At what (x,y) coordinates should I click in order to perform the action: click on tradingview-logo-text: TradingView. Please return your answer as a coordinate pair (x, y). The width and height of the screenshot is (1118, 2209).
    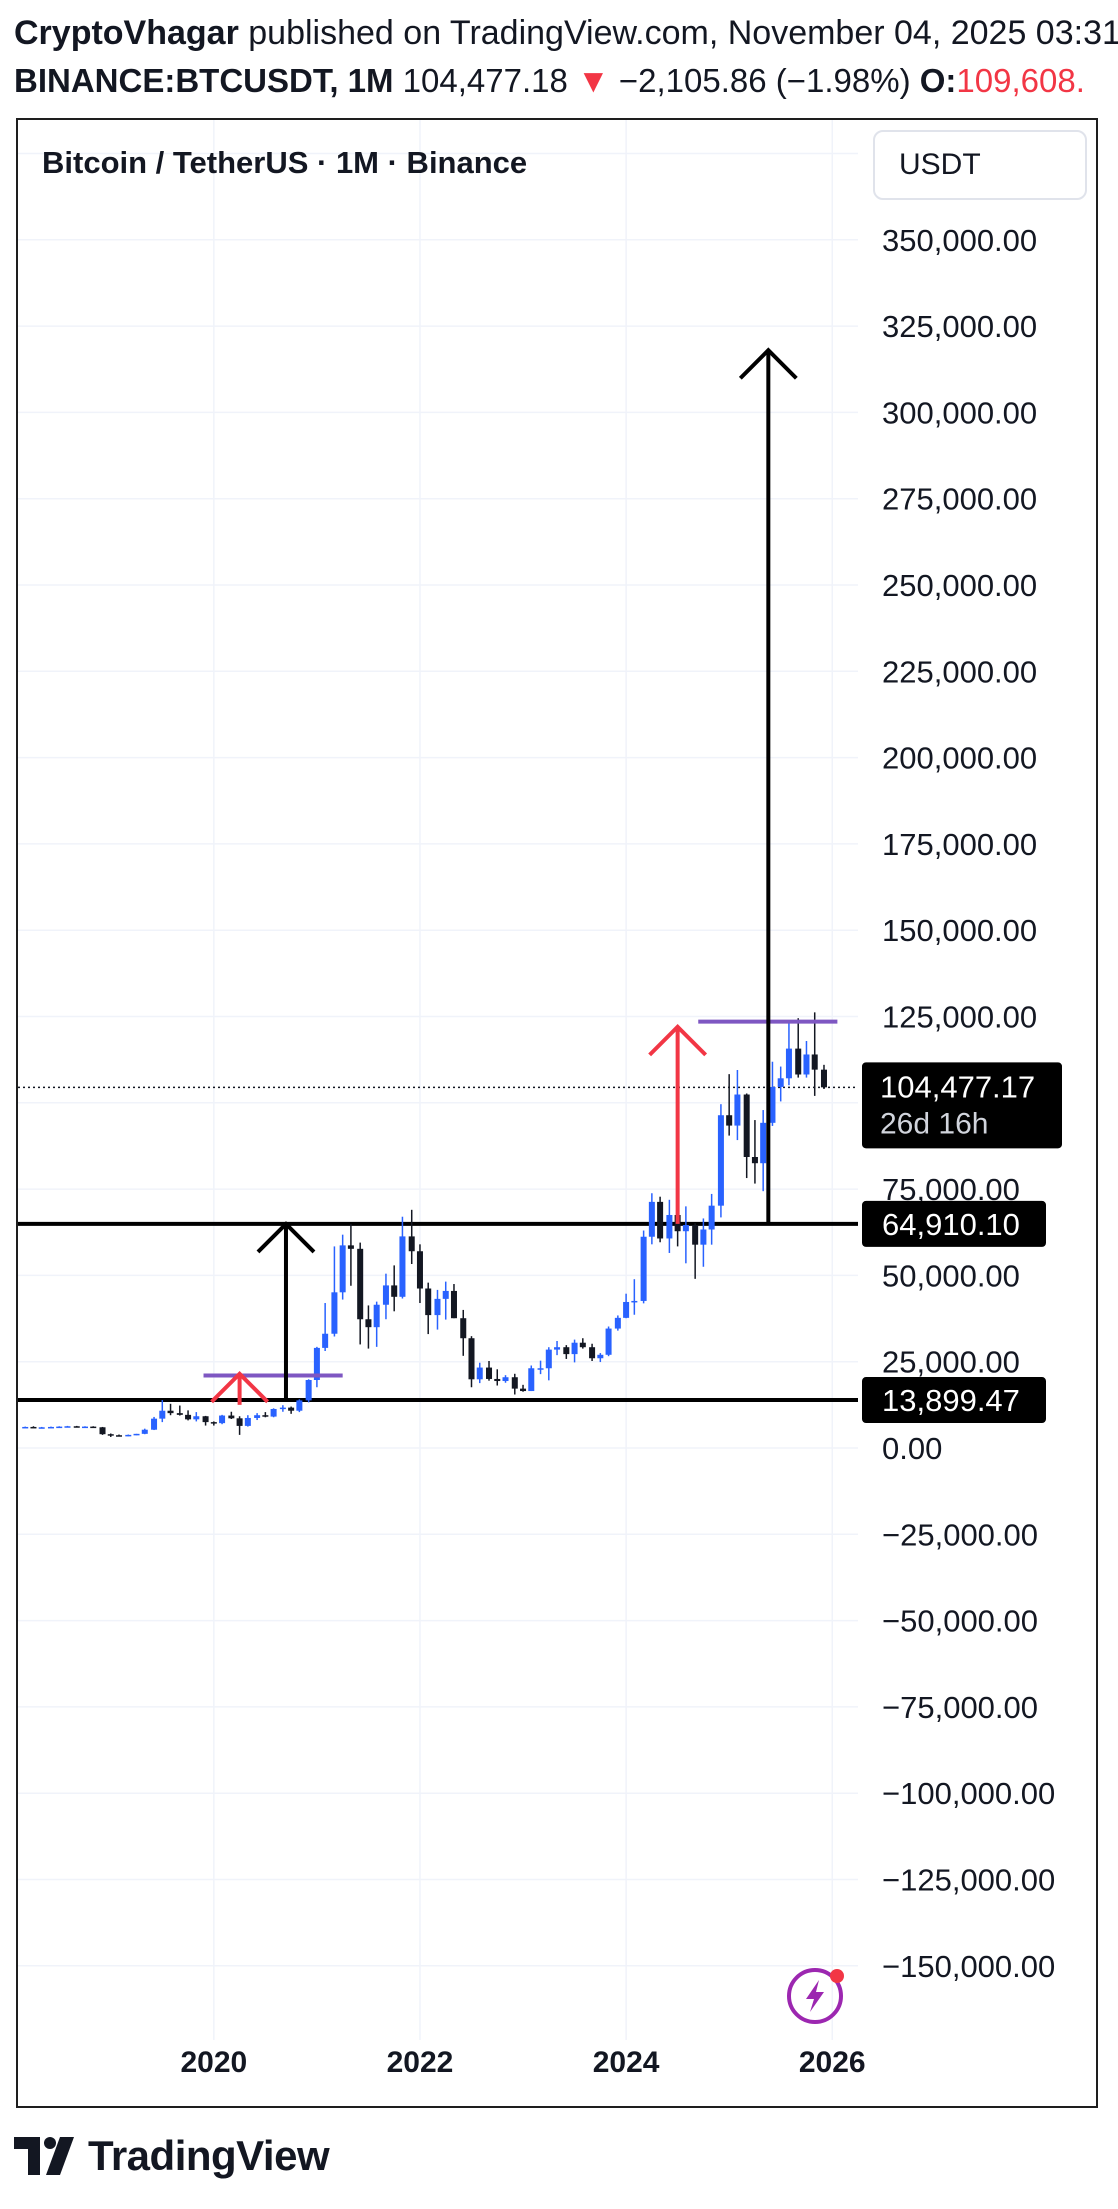
    Looking at the image, I should click on (209, 2155).